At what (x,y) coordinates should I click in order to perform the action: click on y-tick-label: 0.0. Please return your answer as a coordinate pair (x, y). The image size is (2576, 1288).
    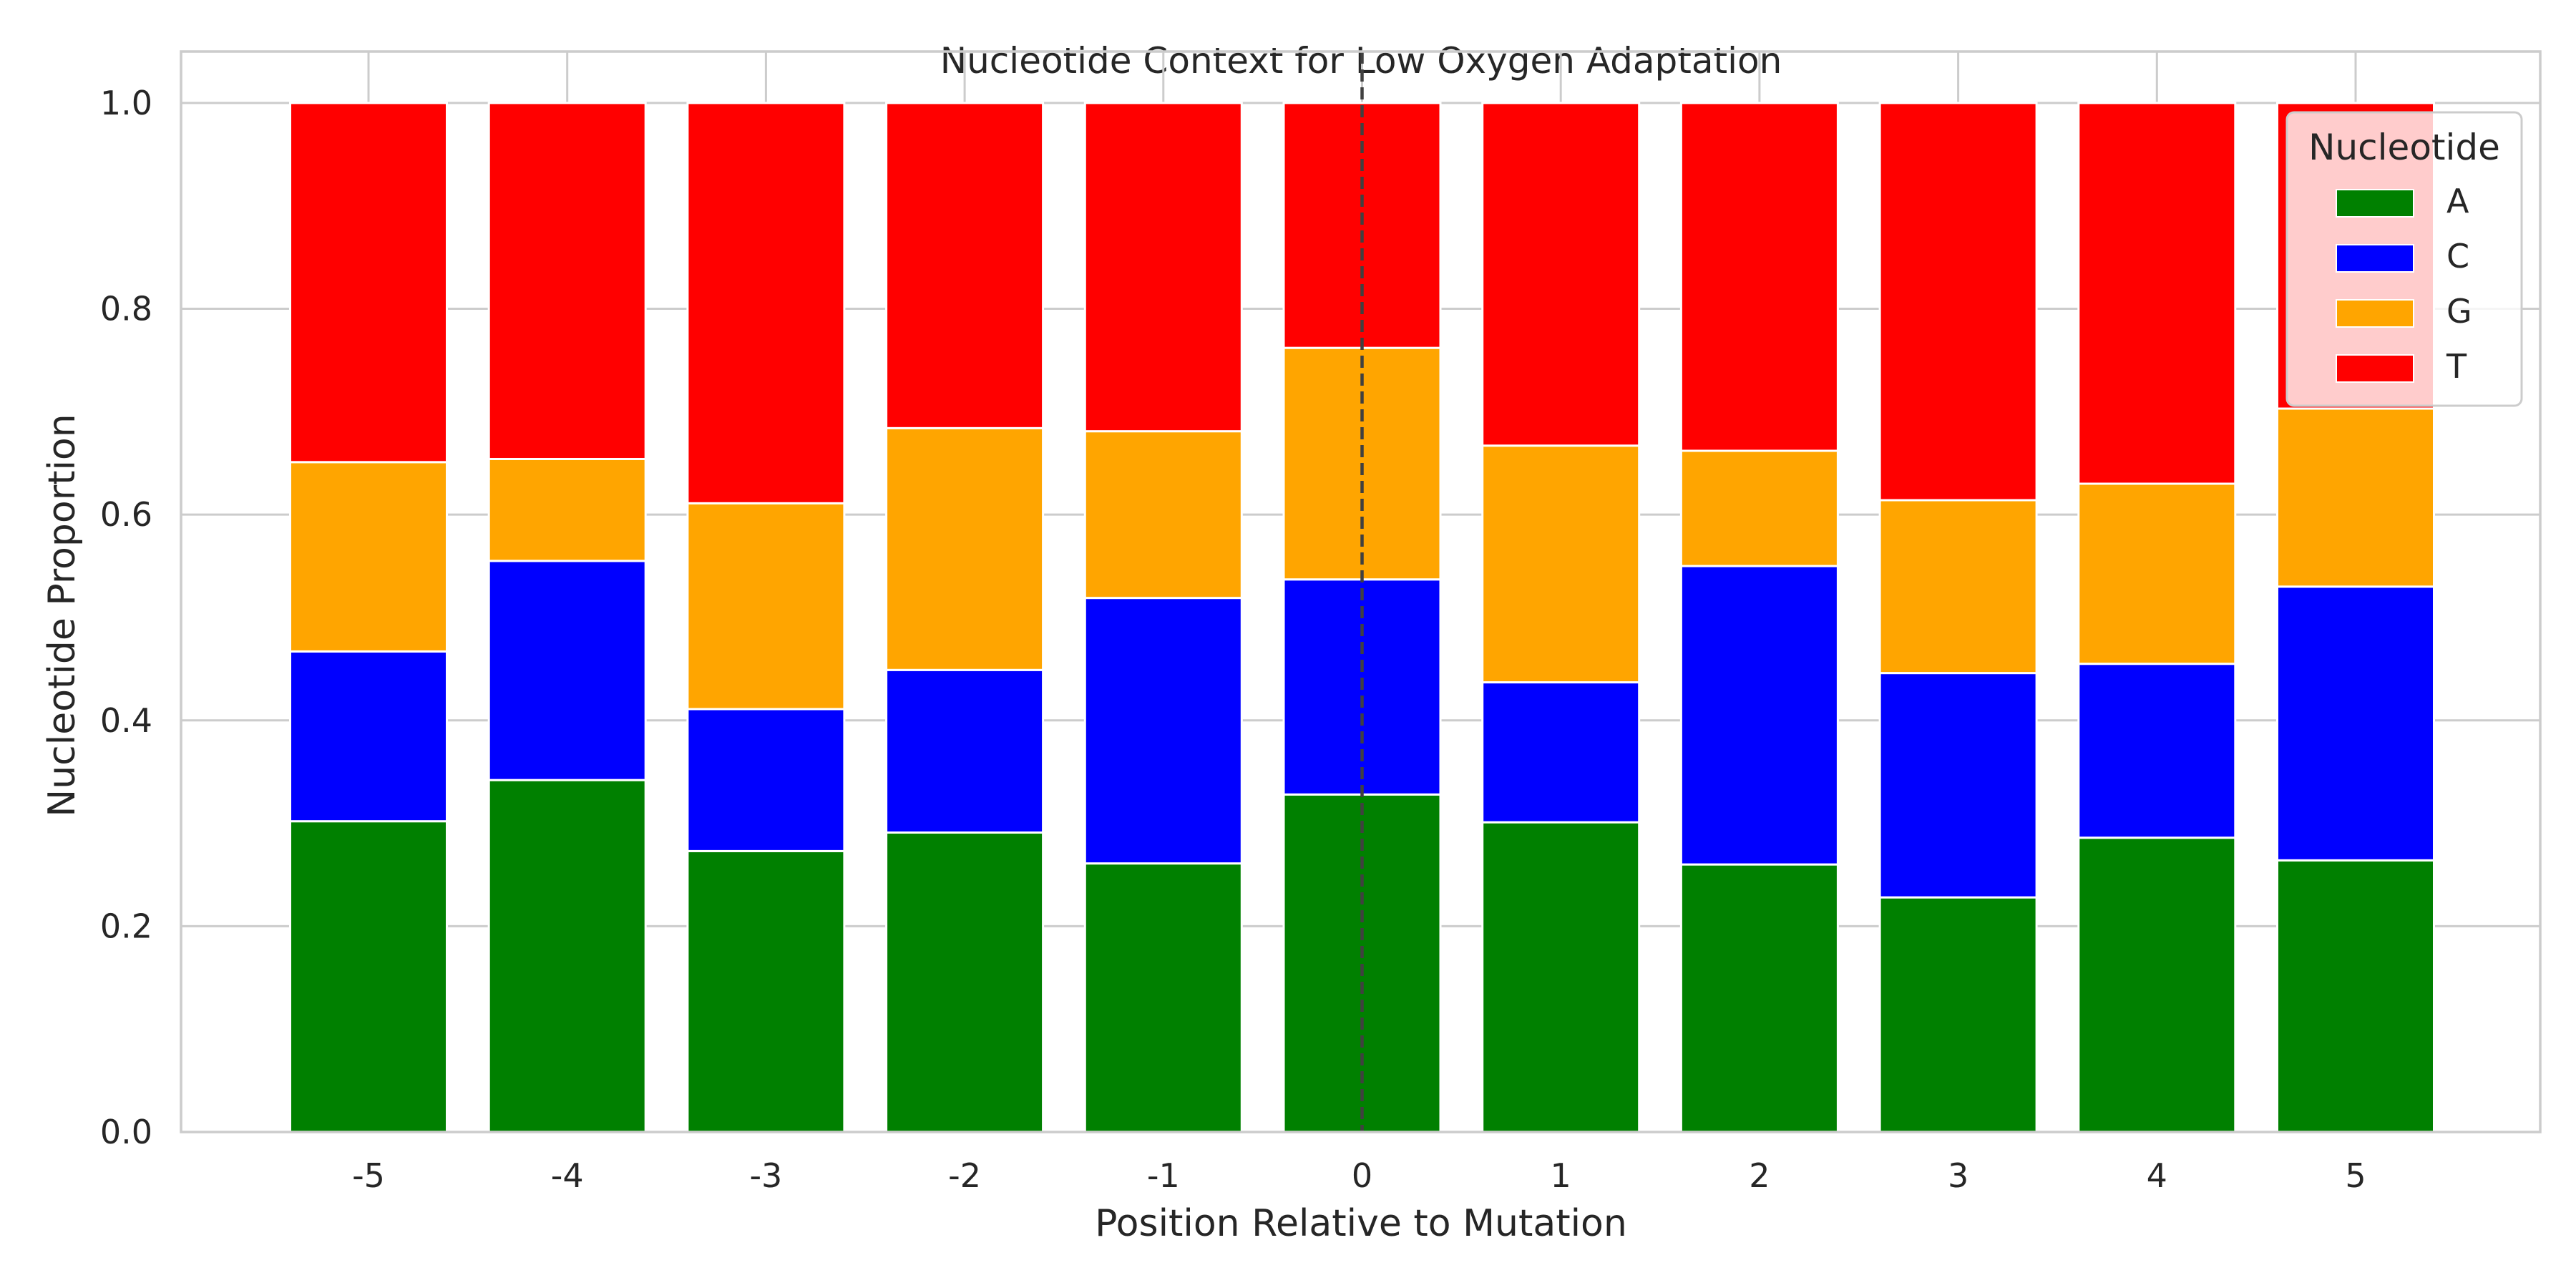
    Looking at the image, I should click on (126, 1132).